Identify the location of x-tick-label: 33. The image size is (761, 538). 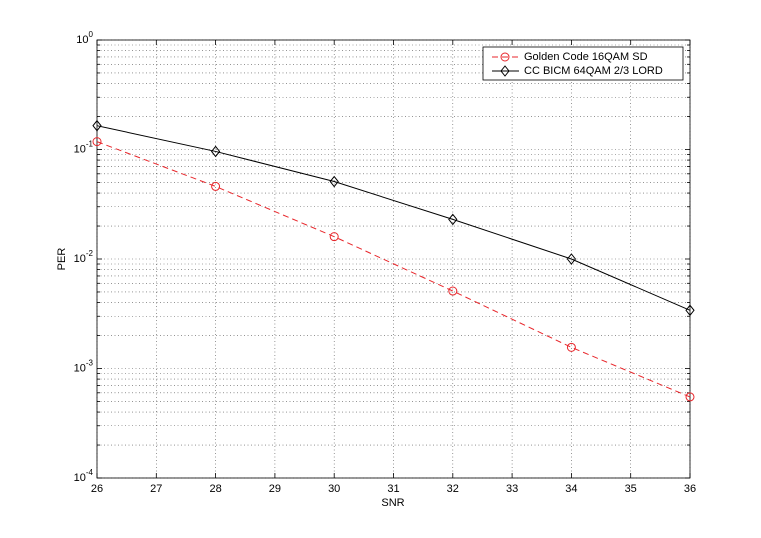
(512, 489).